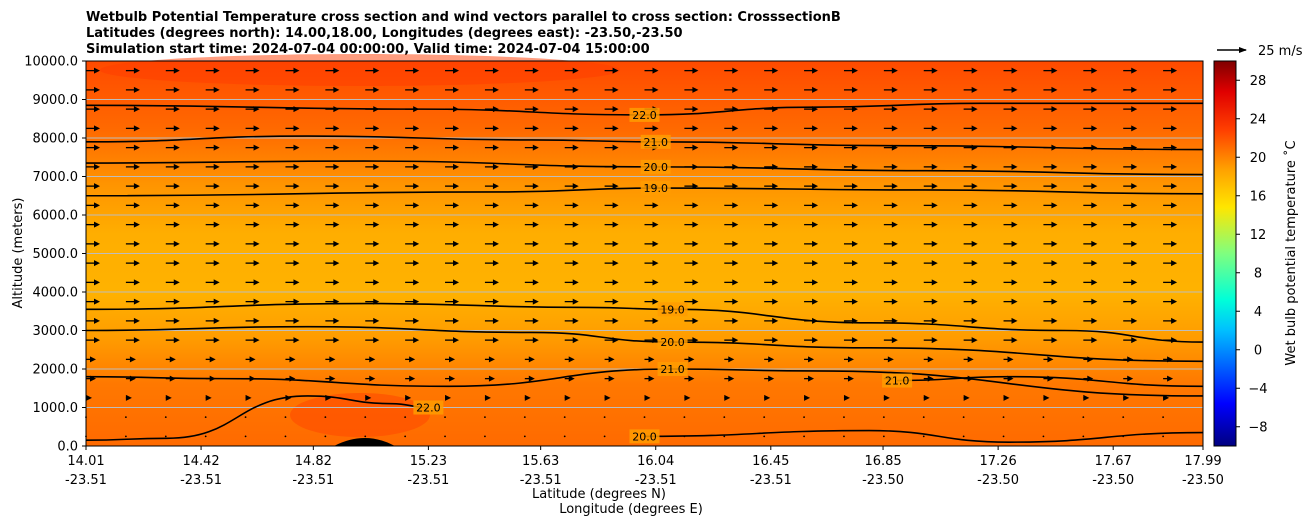 The height and width of the screenshot is (526, 1311). What do you see at coordinates (428, 480) in the screenshot?
I see `x-tick-label-lon: -23.51` at bounding box center [428, 480].